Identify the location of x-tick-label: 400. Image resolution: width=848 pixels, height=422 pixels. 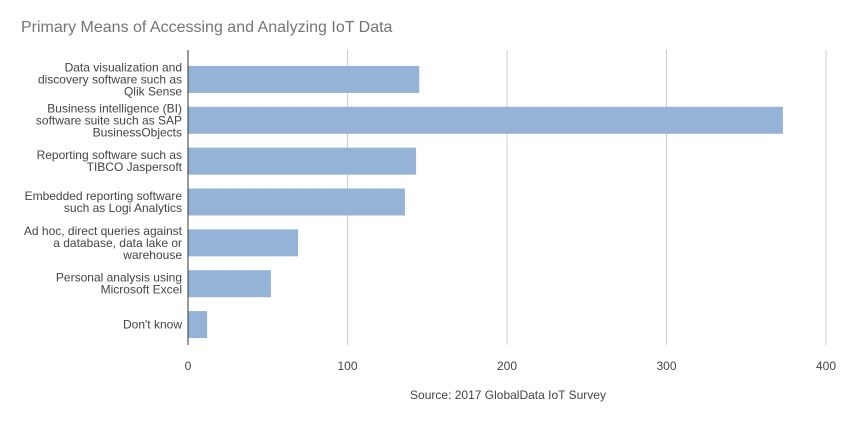
(826, 366).